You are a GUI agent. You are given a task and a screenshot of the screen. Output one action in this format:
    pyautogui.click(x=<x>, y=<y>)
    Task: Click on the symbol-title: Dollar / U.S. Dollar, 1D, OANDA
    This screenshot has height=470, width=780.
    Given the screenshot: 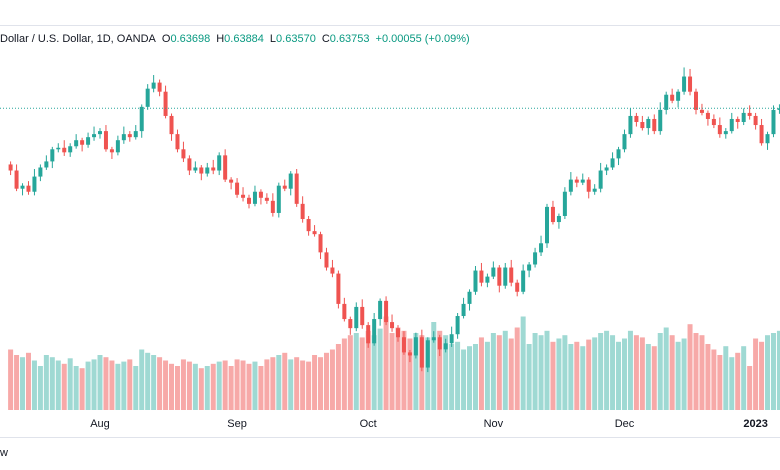 What is the action you would take?
    pyautogui.click(x=78, y=39)
    